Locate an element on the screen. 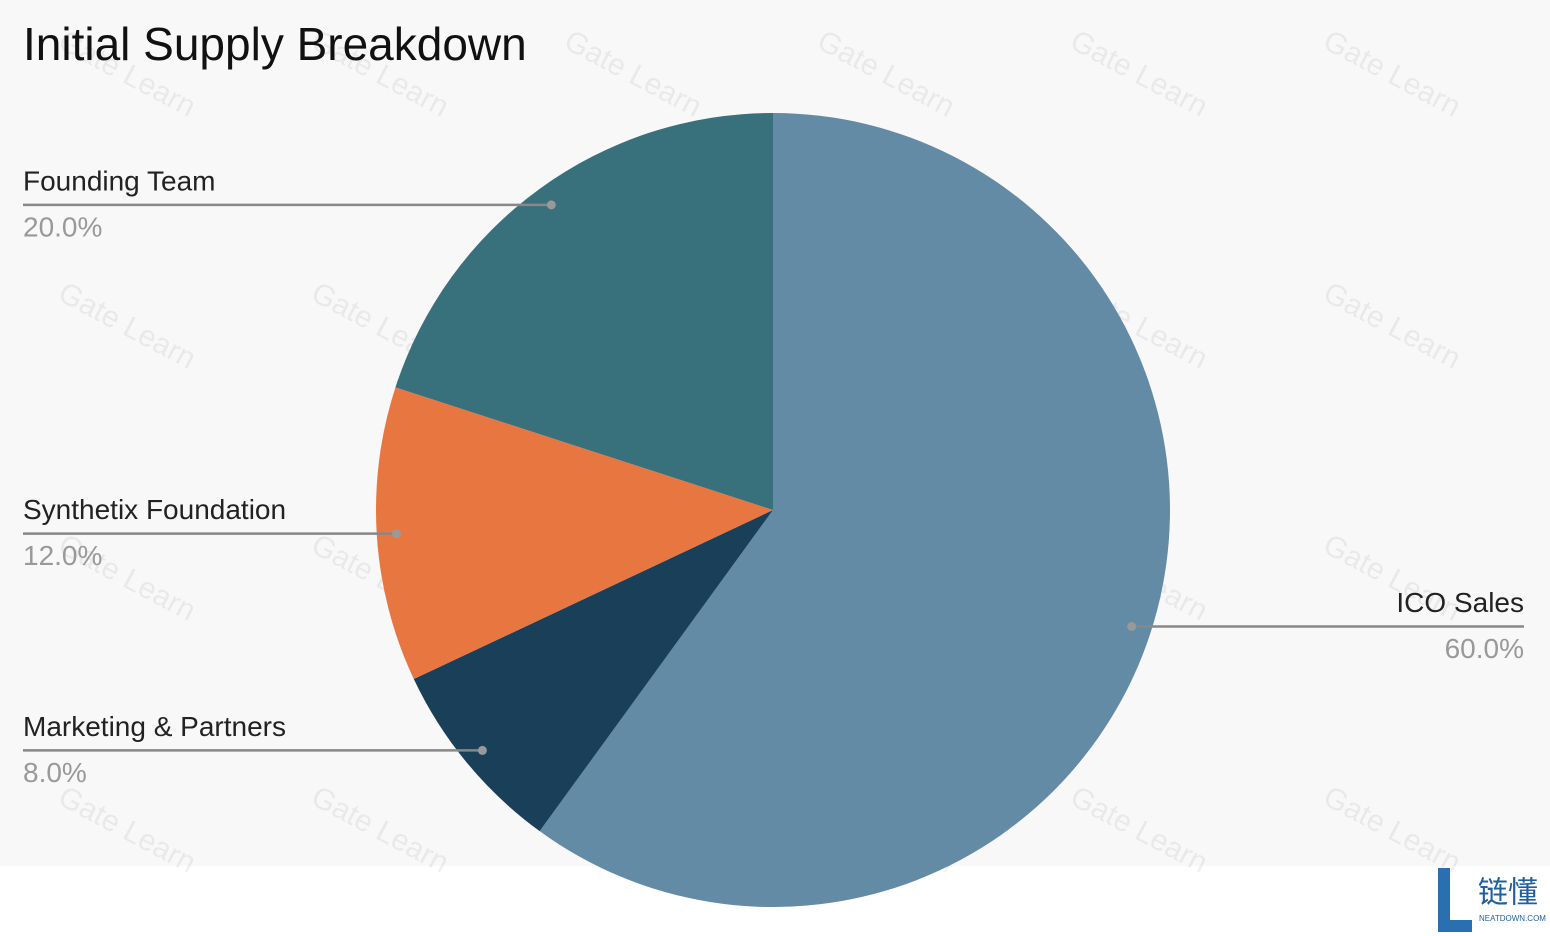 Image resolution: width=1550 pixels, height=936 pixels. slice-value-label: 60.0% is located at coordinates (1484, 648).